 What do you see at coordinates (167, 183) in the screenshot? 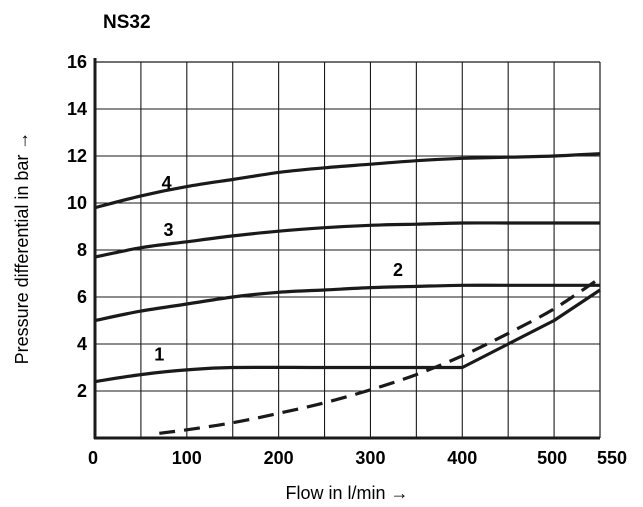
I see `curve-label-4: 4` at bounding box center [167, 183].